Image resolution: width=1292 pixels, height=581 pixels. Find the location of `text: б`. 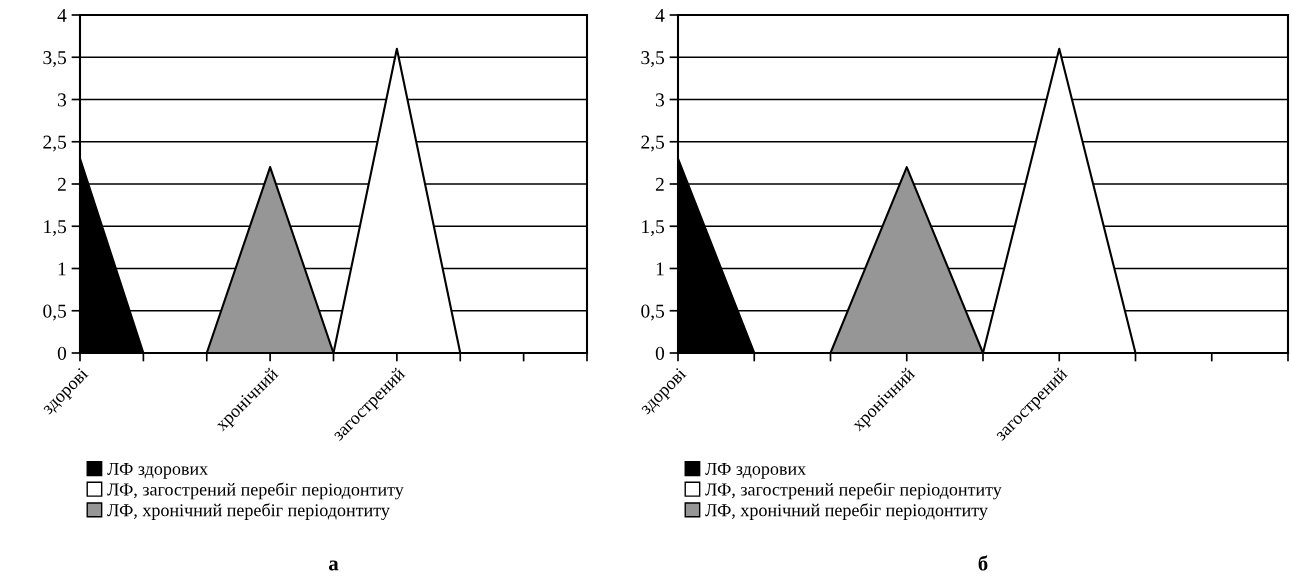

text: б is located at coordinates (983, 563).